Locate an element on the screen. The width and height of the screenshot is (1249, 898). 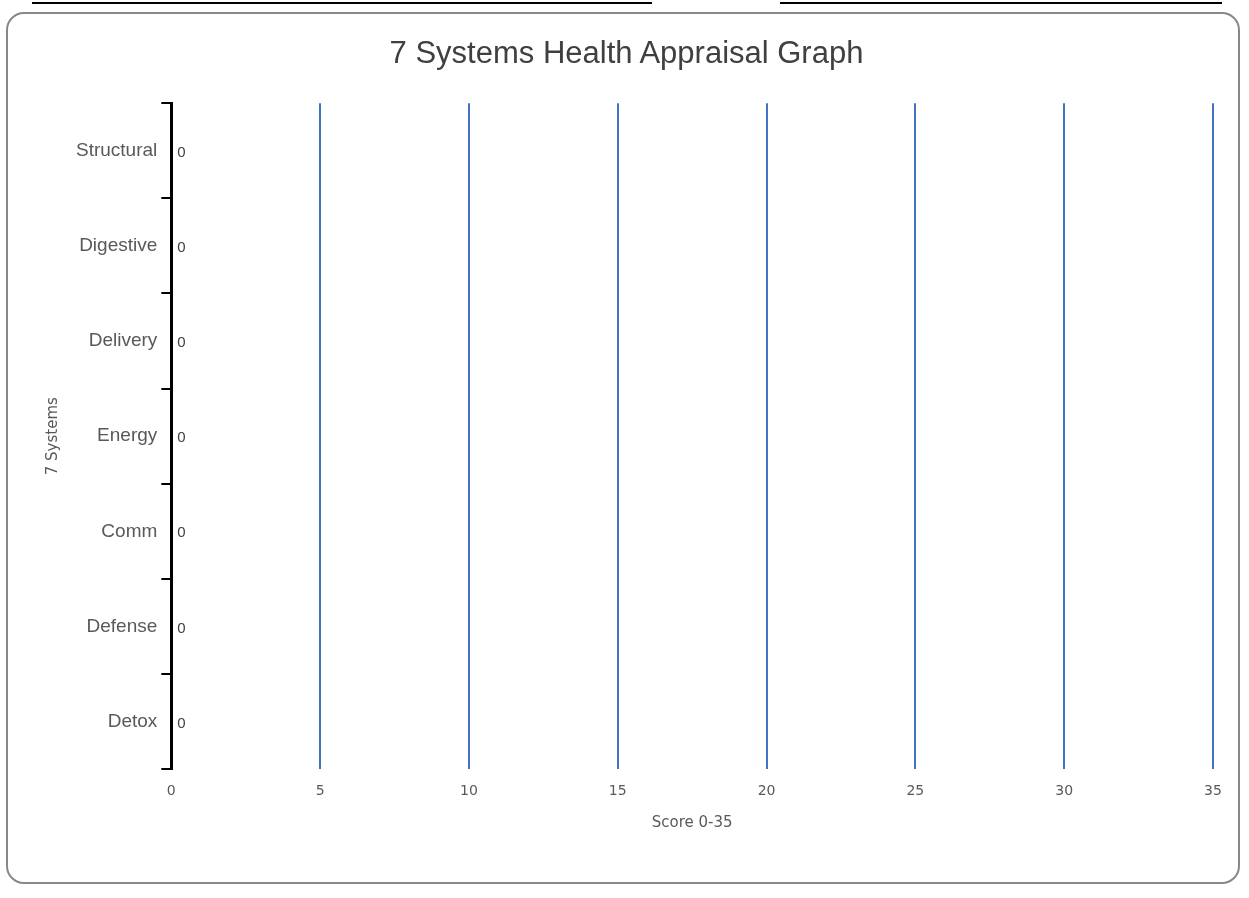
y-tick-label: Digestive is located at coordinates (118, 245).